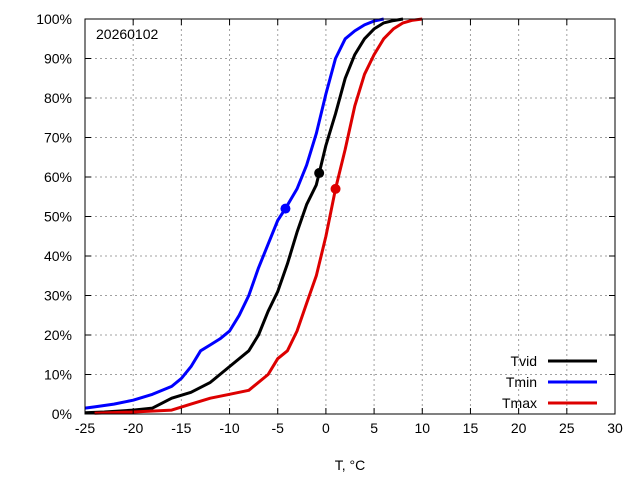 The height and width of the screenshot is (480, 640). I want to click on x-tick-label: 10, so click(422, 428).